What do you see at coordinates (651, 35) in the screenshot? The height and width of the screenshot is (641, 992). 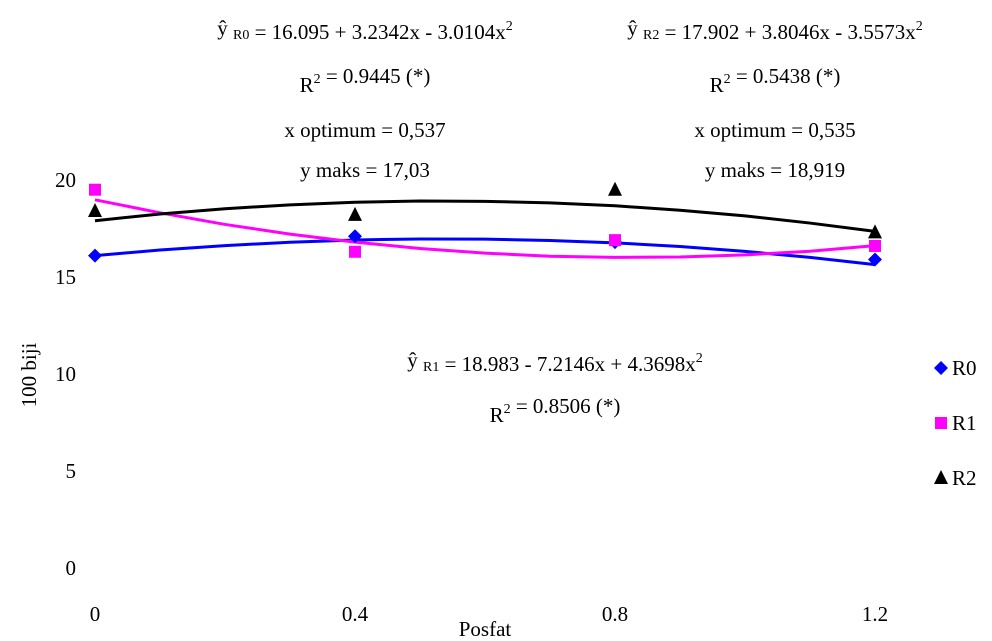 I see `subscript: R2` at bounding box center [651, 35].